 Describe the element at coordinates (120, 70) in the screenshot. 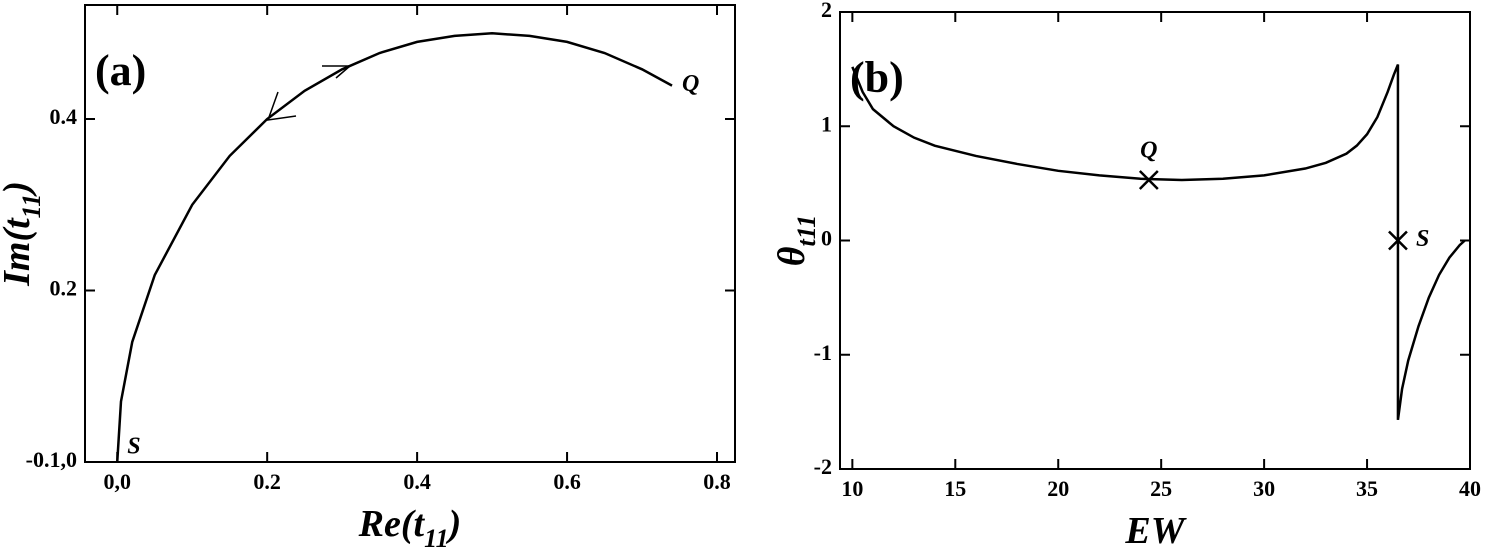

I see `panel-label: (a)` at that location.